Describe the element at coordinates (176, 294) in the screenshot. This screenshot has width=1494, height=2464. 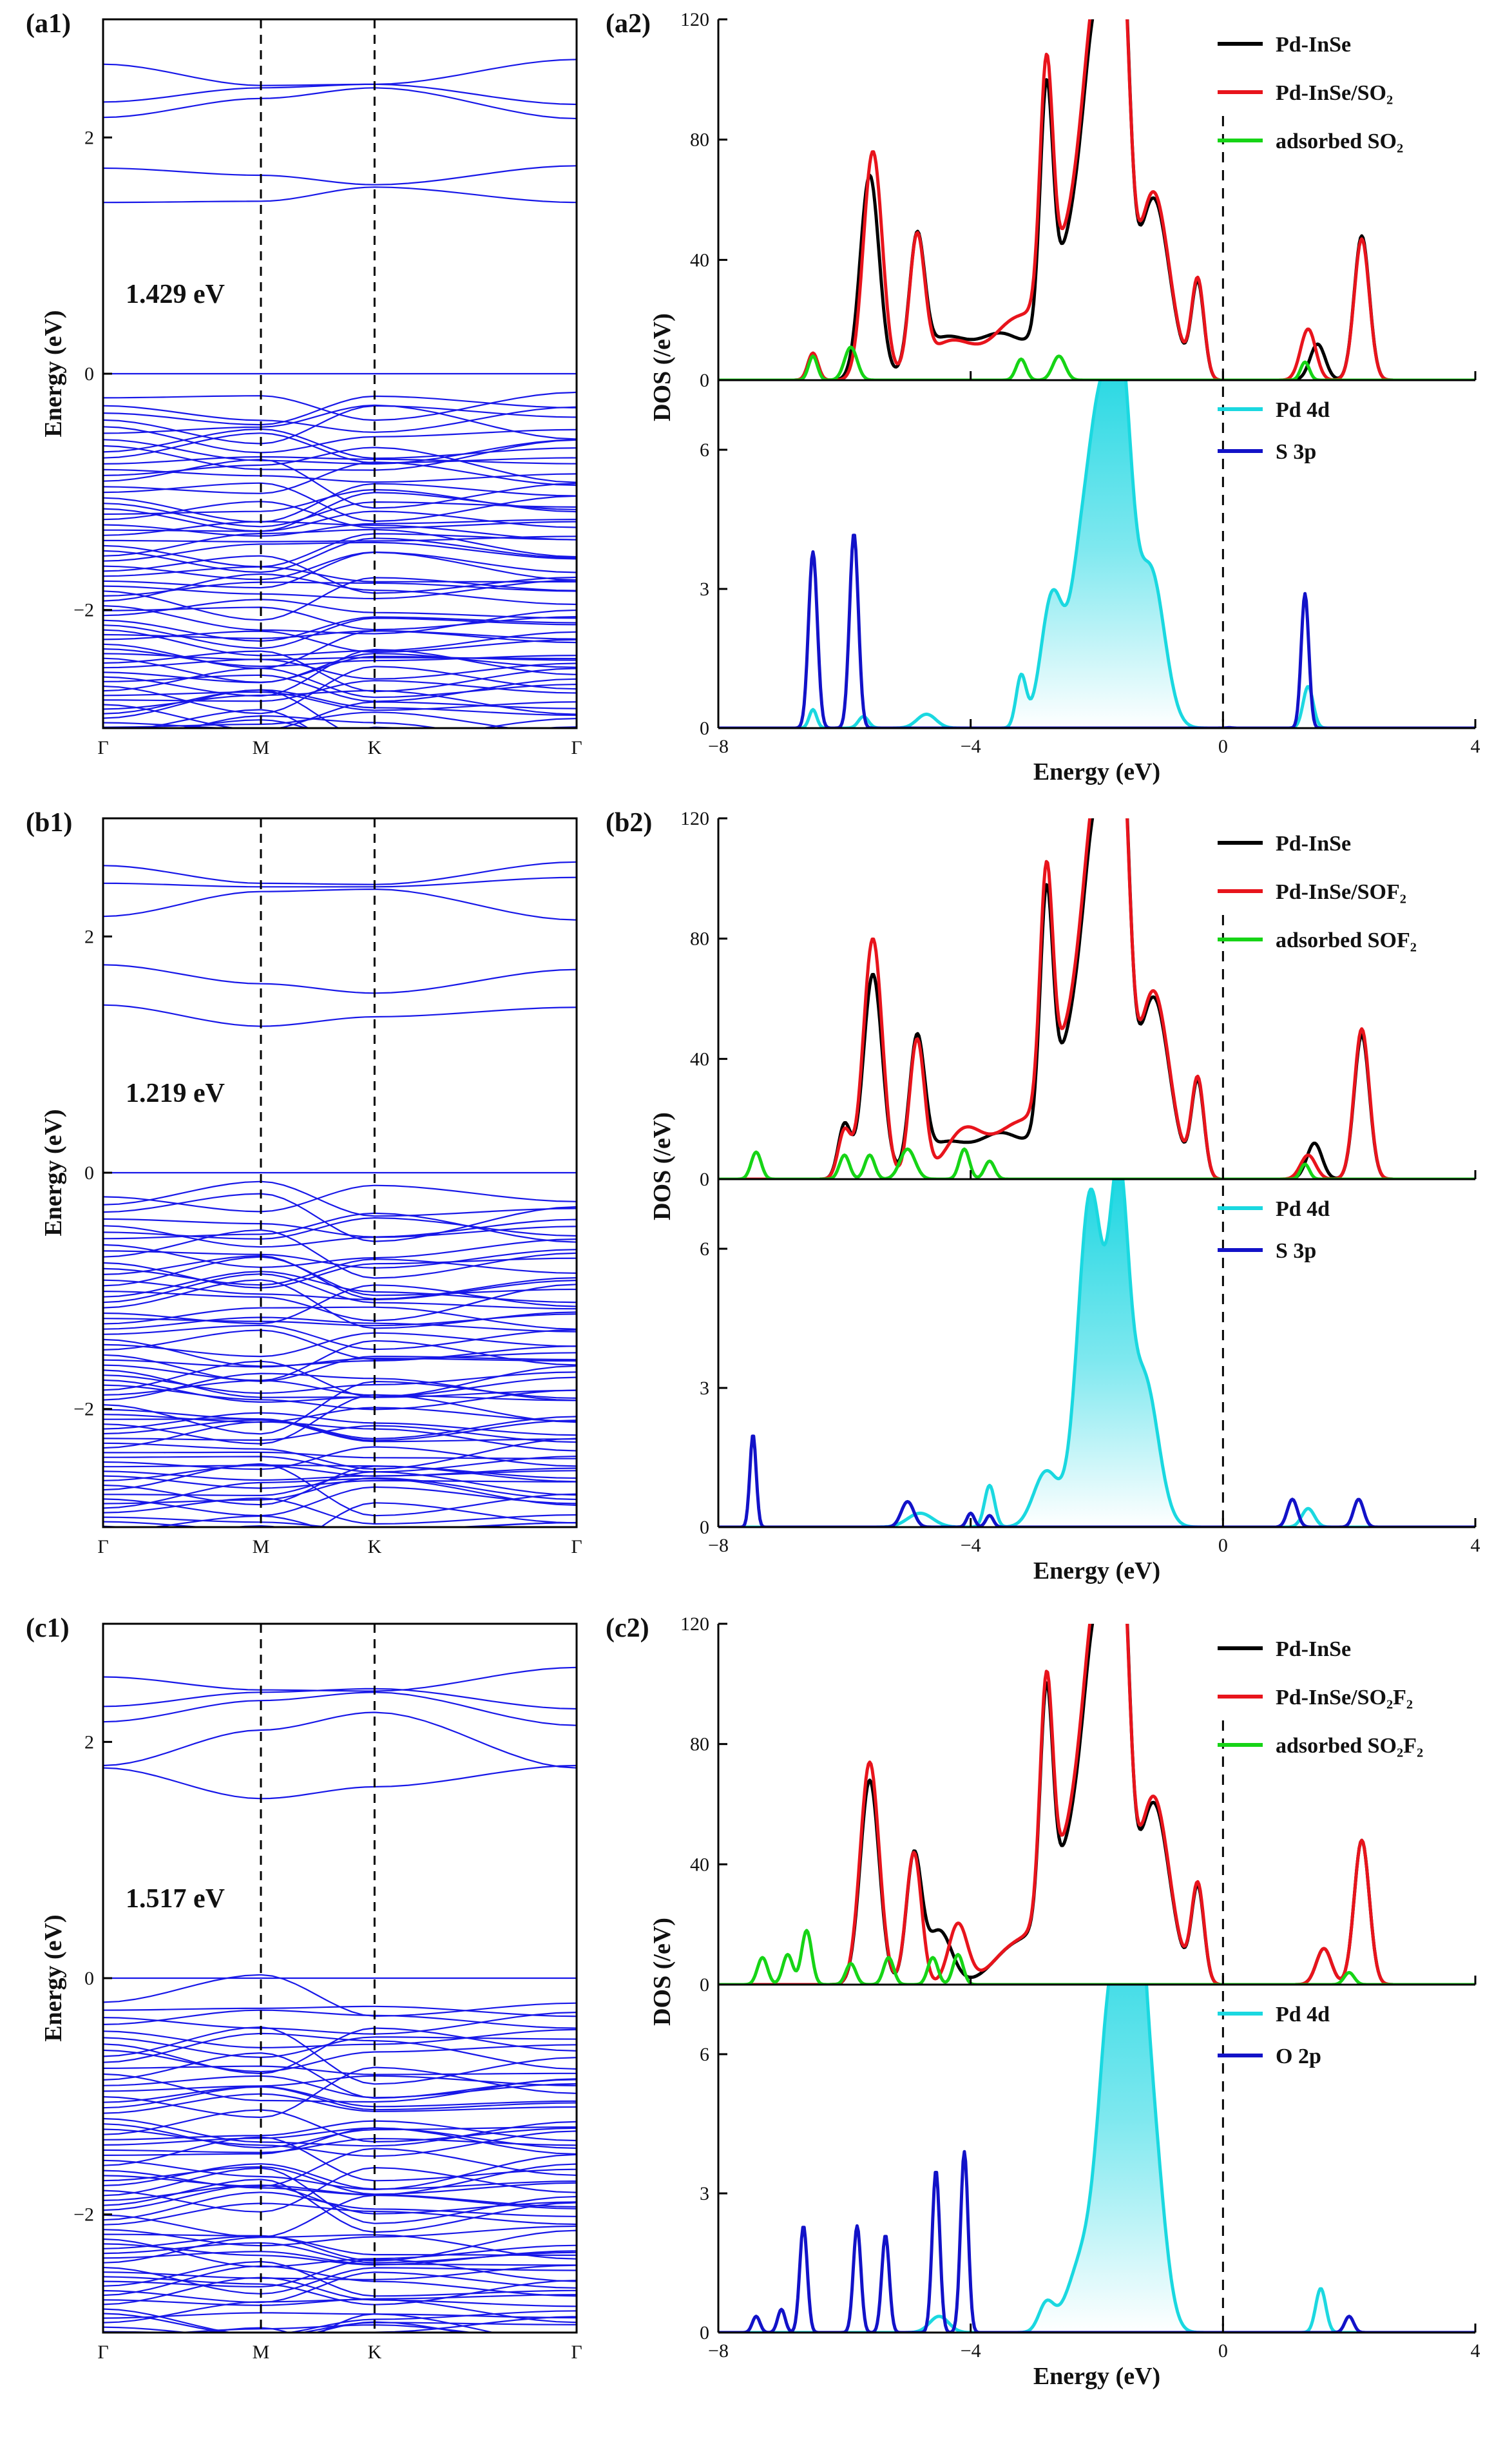
I see `band-gap-label: 1.429 eV` at that location.